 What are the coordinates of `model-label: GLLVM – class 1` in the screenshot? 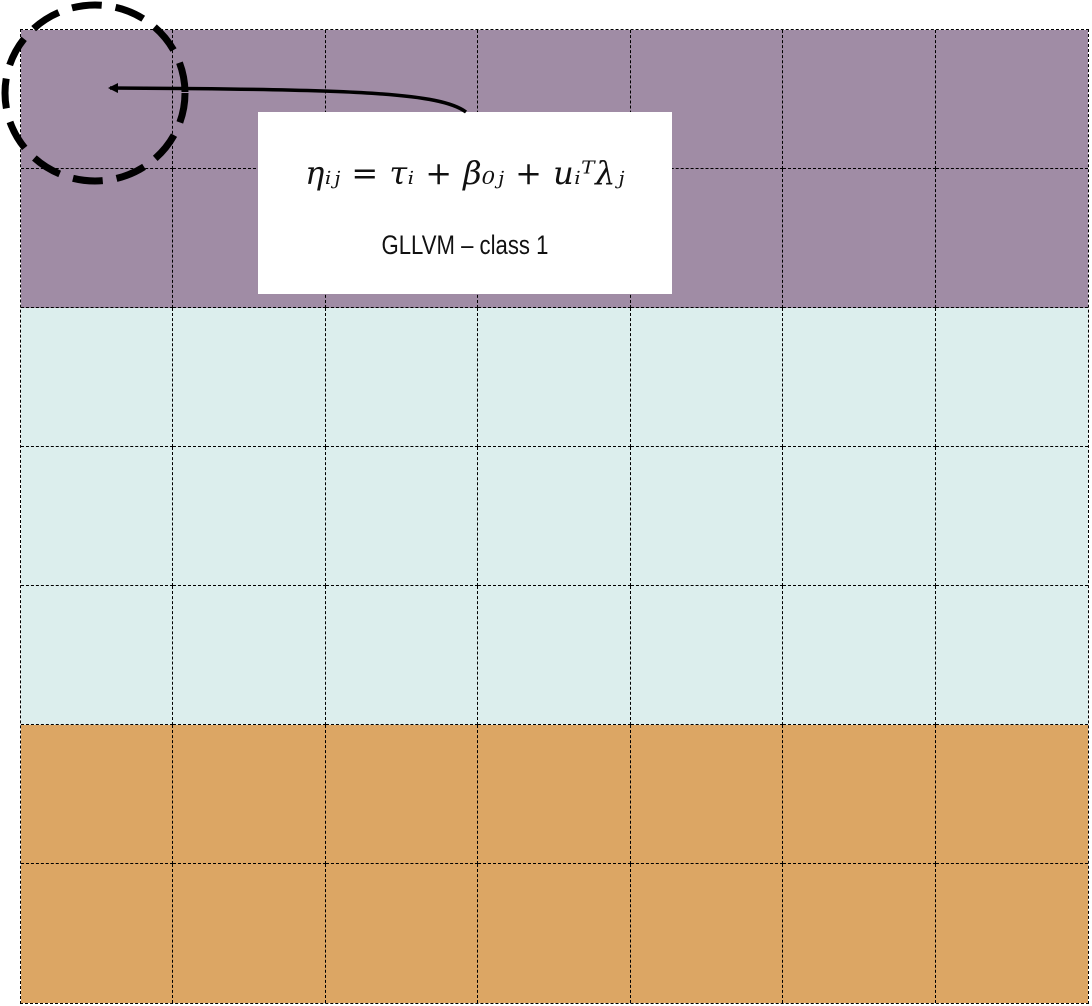 It's located at (465, 245).